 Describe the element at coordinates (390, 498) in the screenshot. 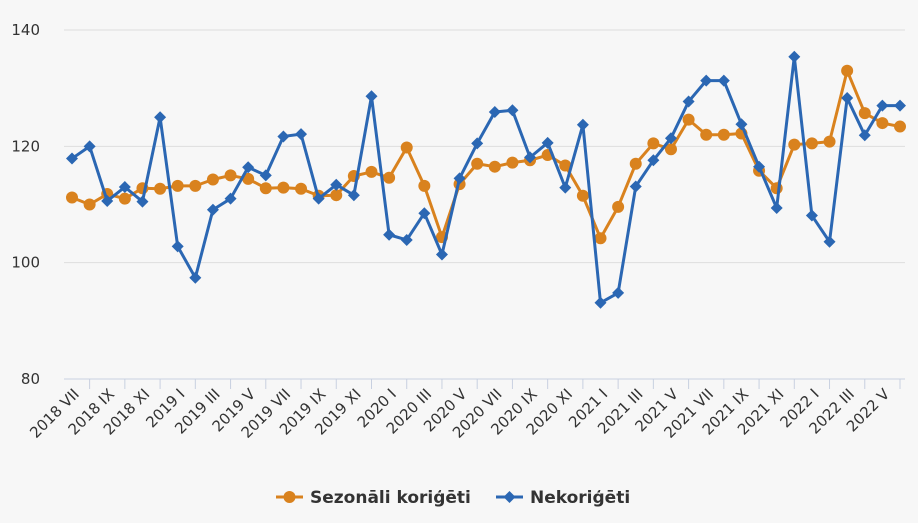

I see `legend-adjusted-label: Sezonāli koriģēti` at that location.